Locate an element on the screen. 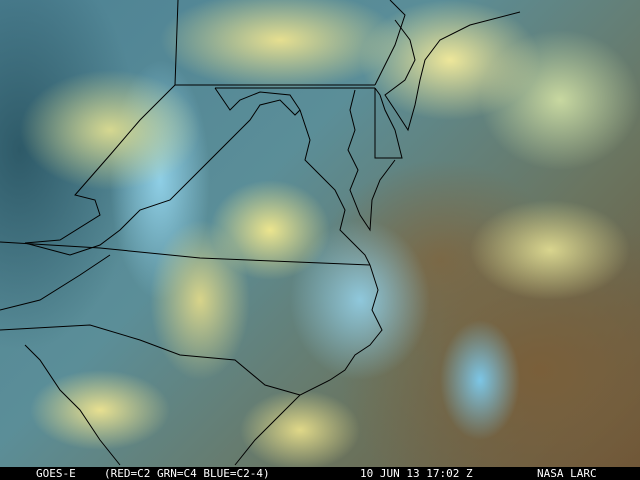 This screenshot has width=640, height=480. nc-sc-border is located at coordinates (150, 360).